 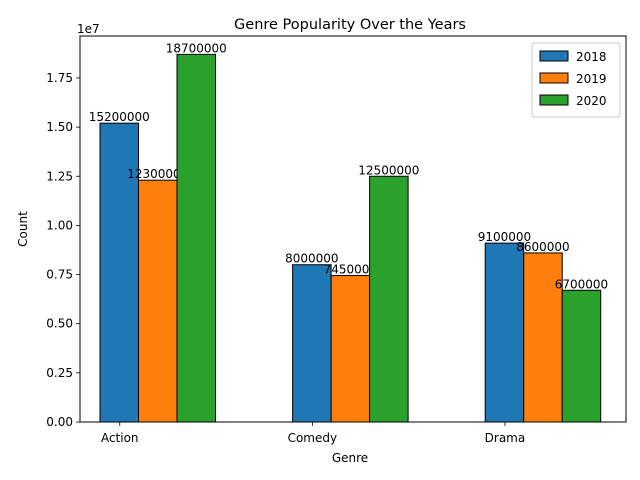 What do you see at coordinates (59, 275) in the screenshot?
I see `y-tick-label: 0.75` at bounding box center [59, 275].